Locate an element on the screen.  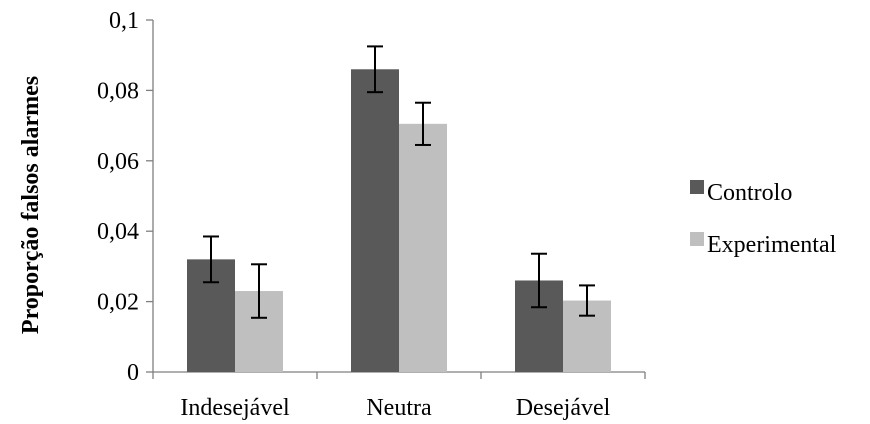
x-tick-label: Neutra is located at coordinates (399, 408).